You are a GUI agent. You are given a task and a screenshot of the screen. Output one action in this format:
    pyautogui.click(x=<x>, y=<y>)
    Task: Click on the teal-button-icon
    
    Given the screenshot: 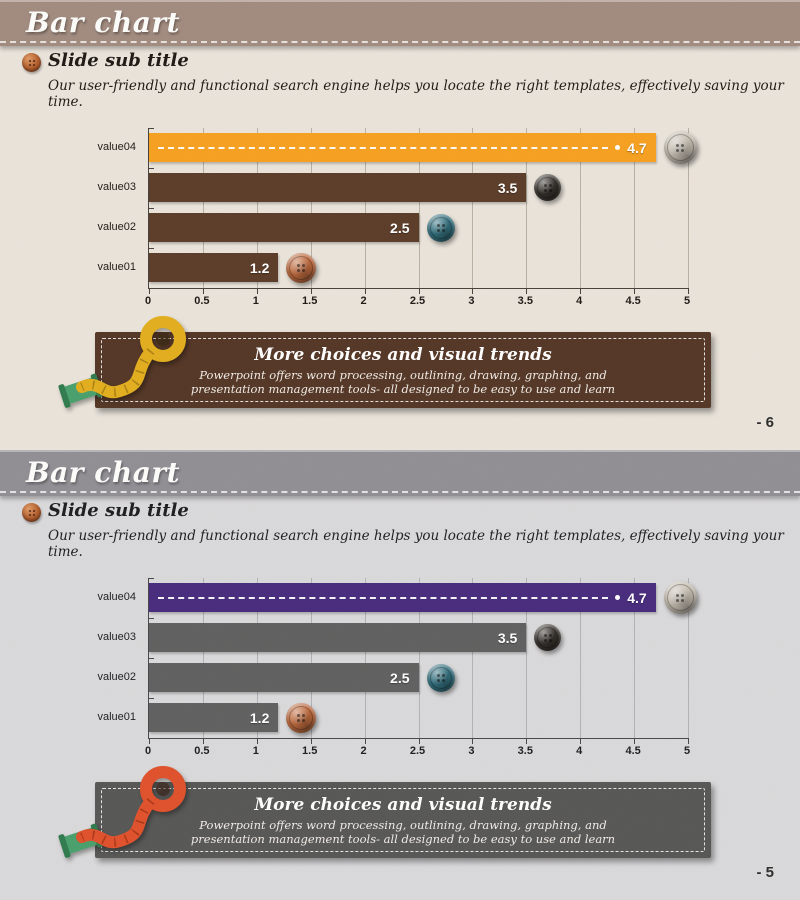 What is the action you would take?
    pyautogui.click(x=440, y=677)
    